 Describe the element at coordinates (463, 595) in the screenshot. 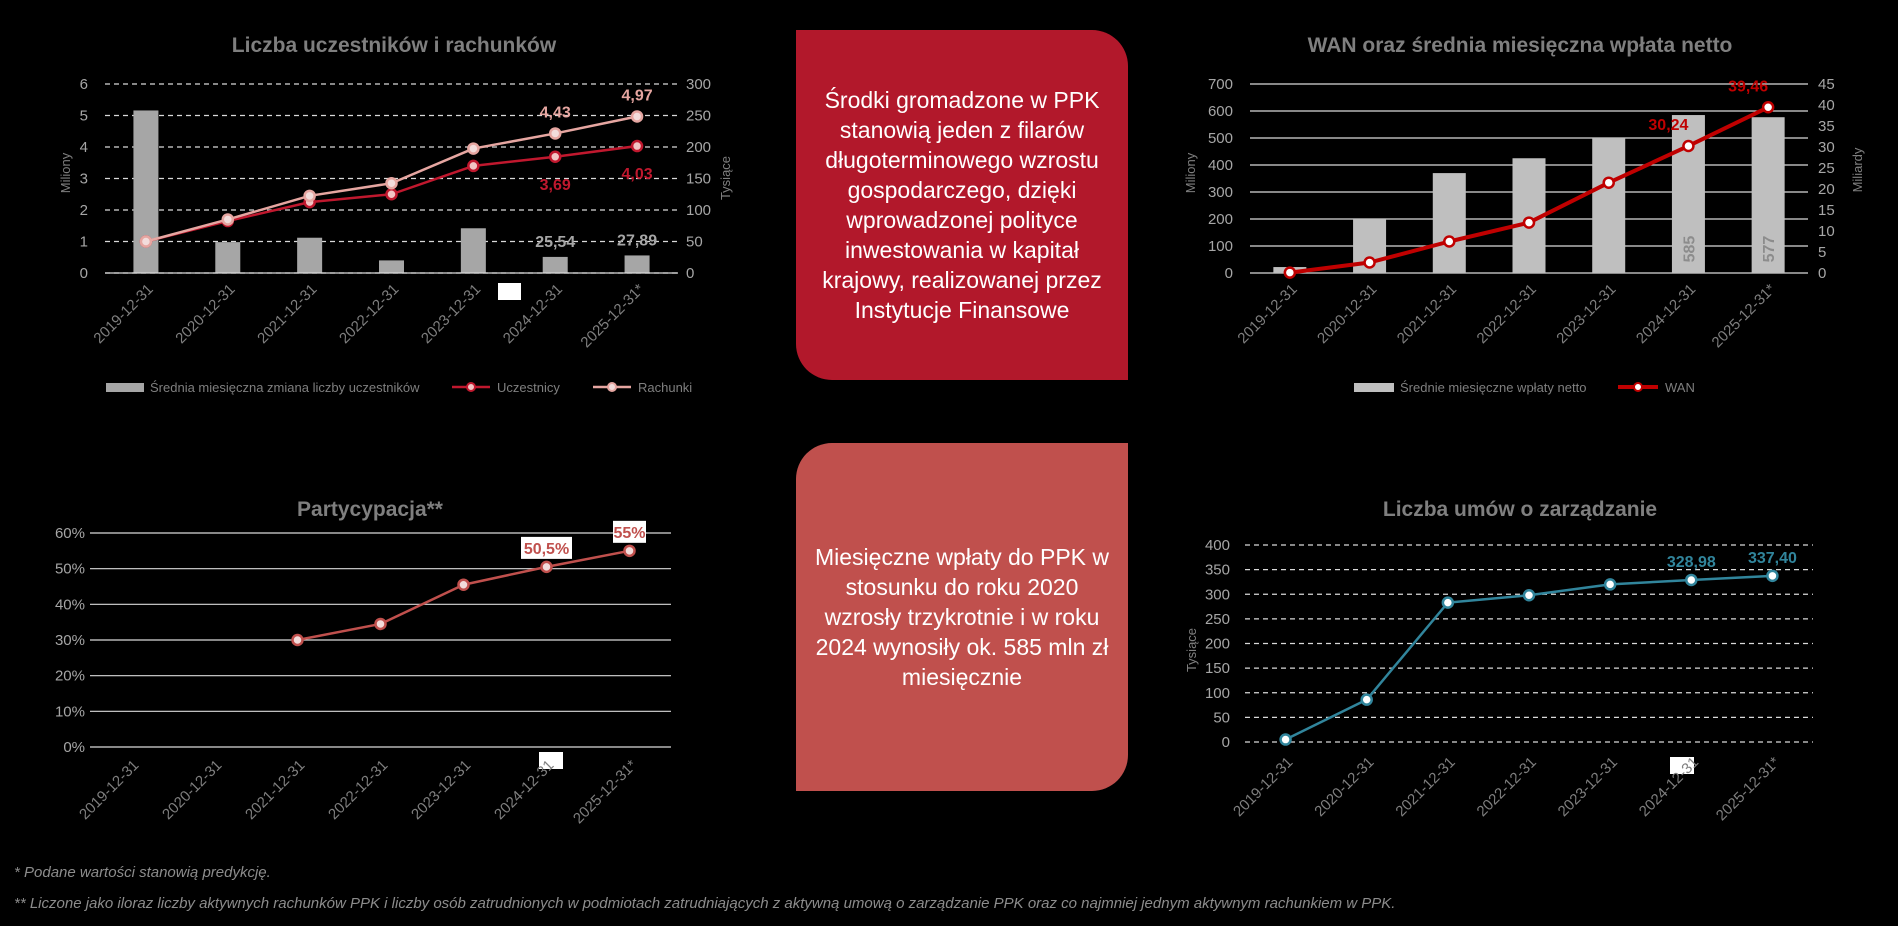

I see `participation-line` at that location.